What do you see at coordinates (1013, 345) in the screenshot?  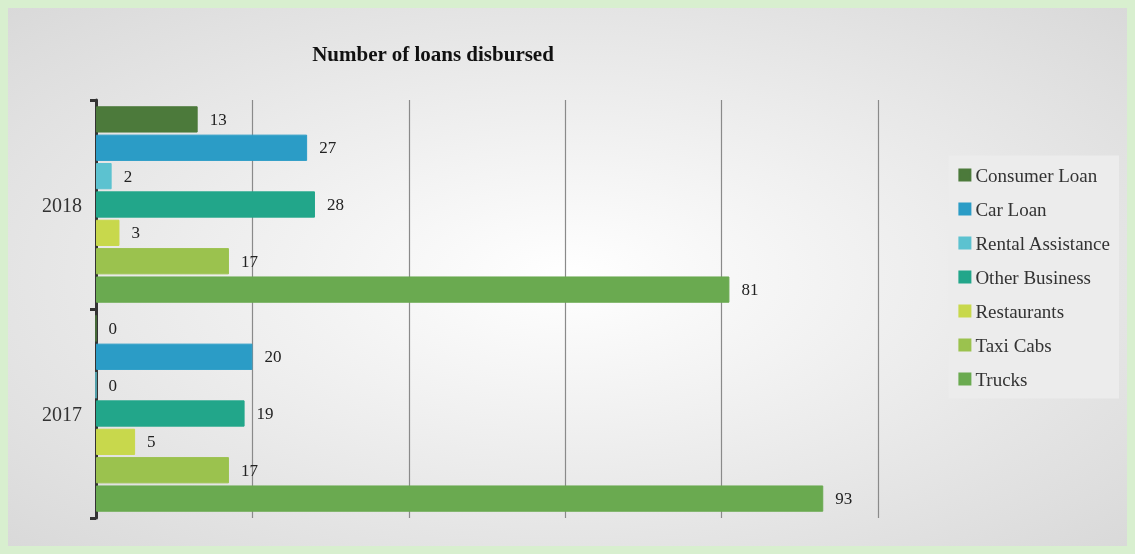 I see `legend-label: Taxi Cabs` at bounding box center [1013, 345].